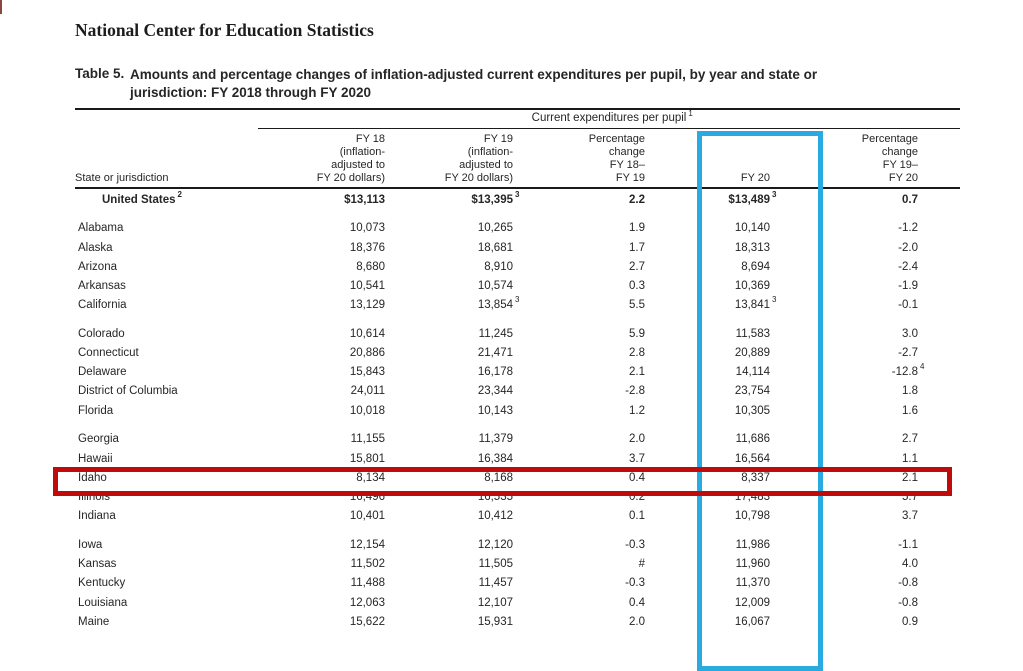 Image resolution: width=1023 pixels, height=671 pixels. I want to click on column-header-fy20: FY 20, so click(755, 178).